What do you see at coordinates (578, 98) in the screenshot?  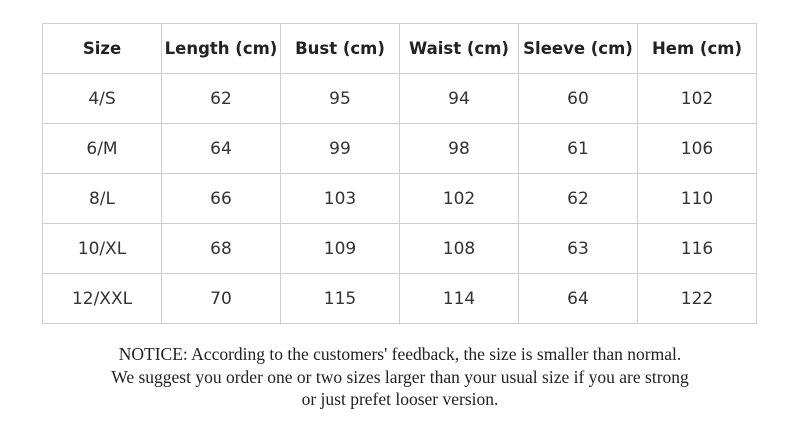 I see `measurement-cell: 60` at bounding box center [578, 98].